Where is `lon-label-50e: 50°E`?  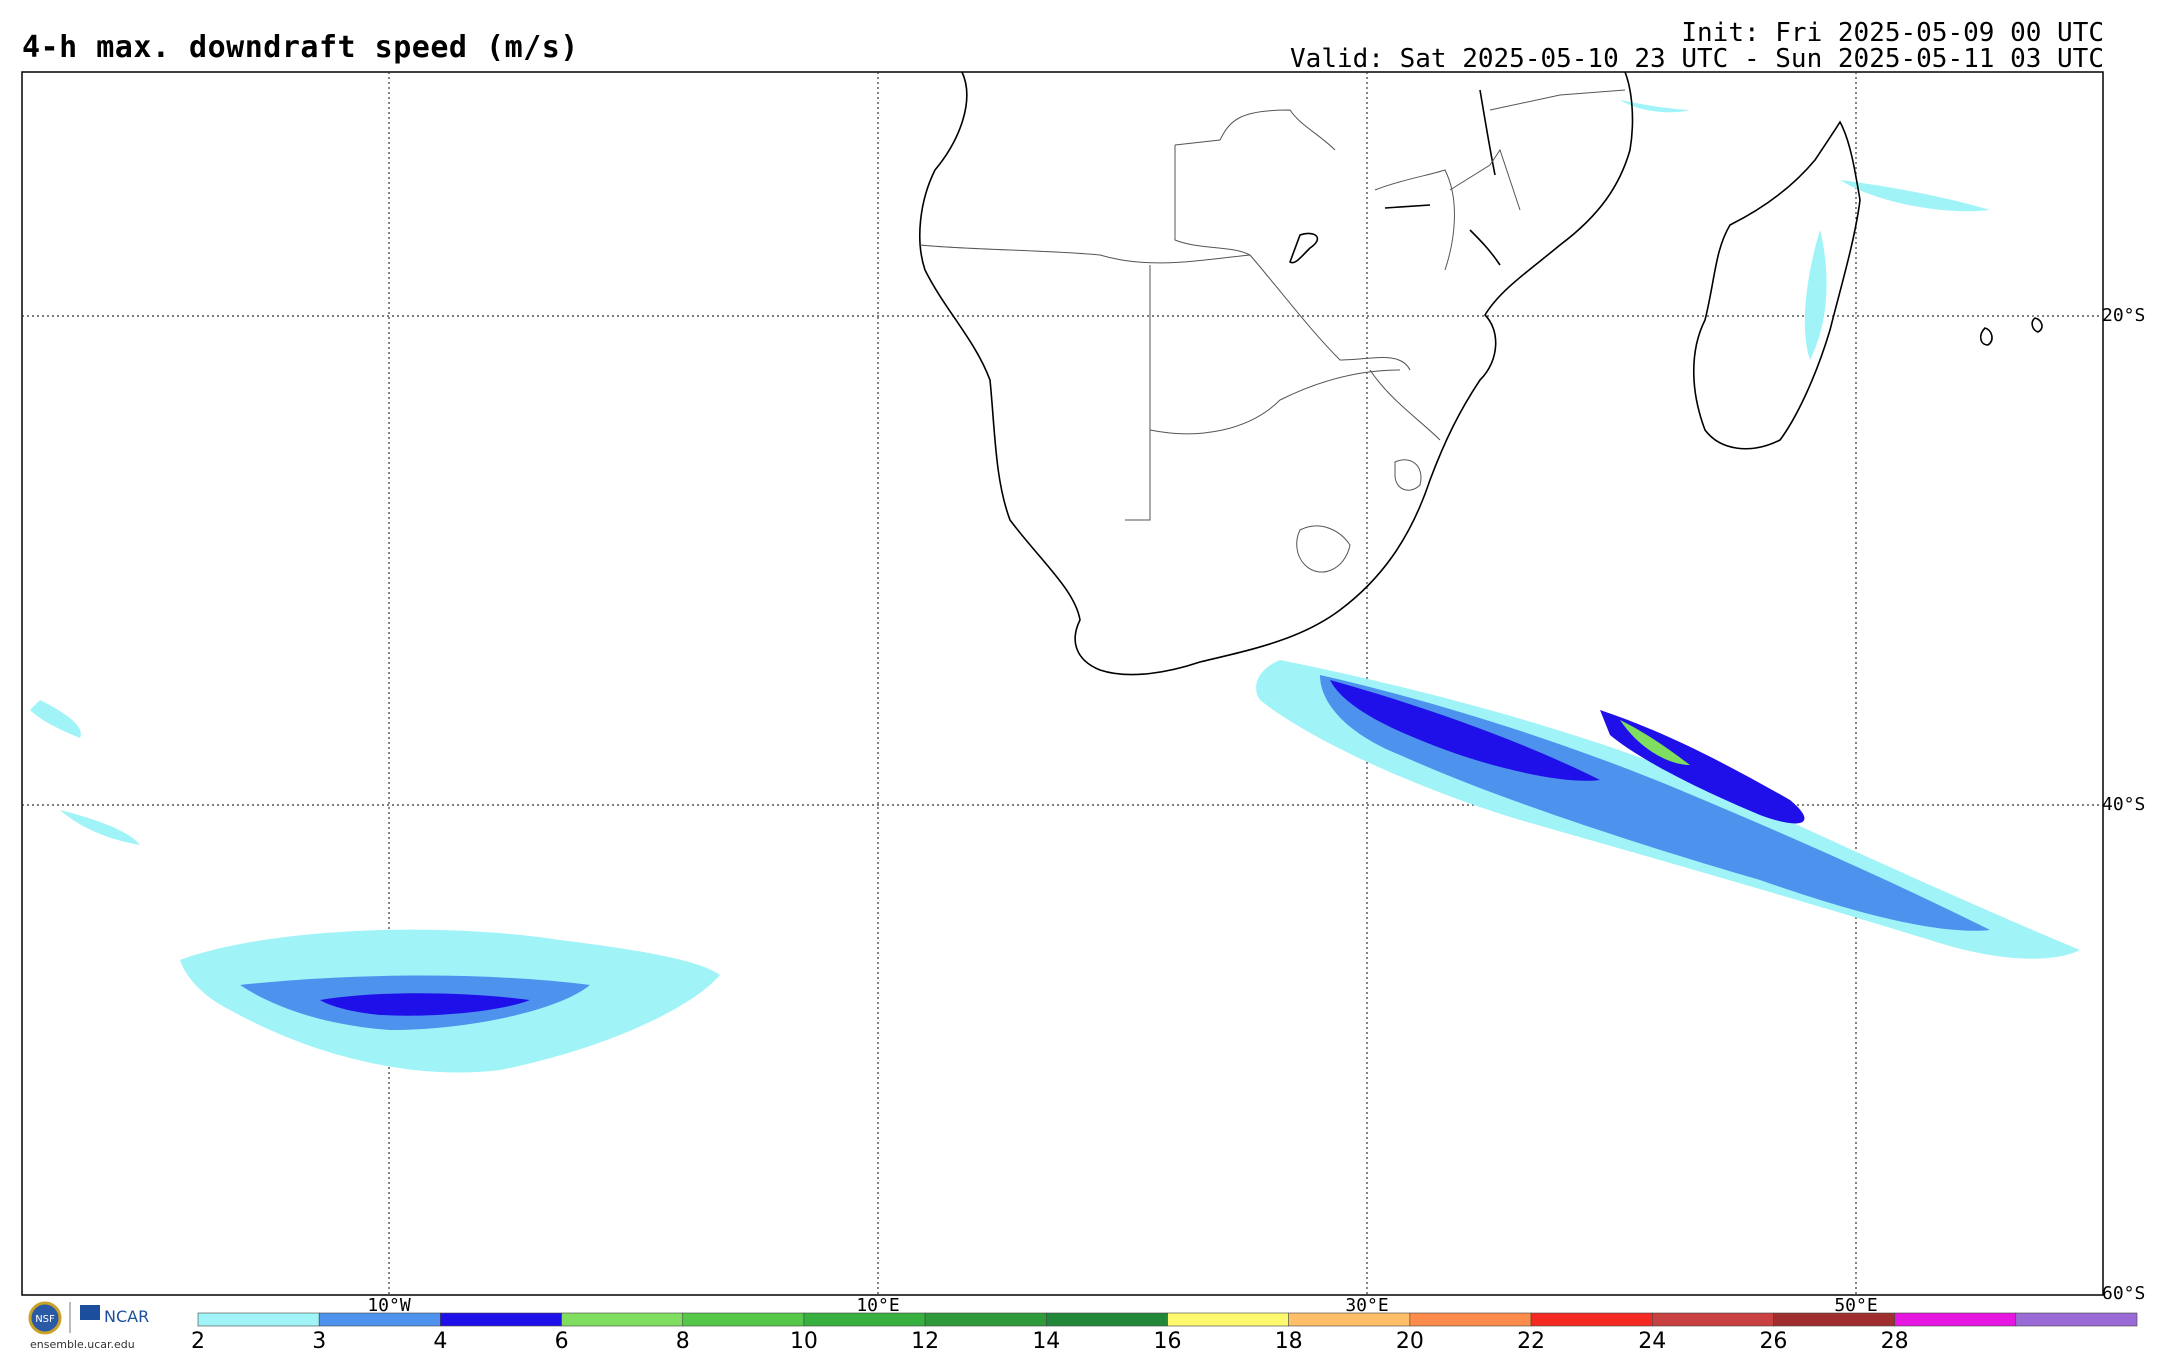 lon-label-50e: 50°E is located at coordinates (1855, 1305).